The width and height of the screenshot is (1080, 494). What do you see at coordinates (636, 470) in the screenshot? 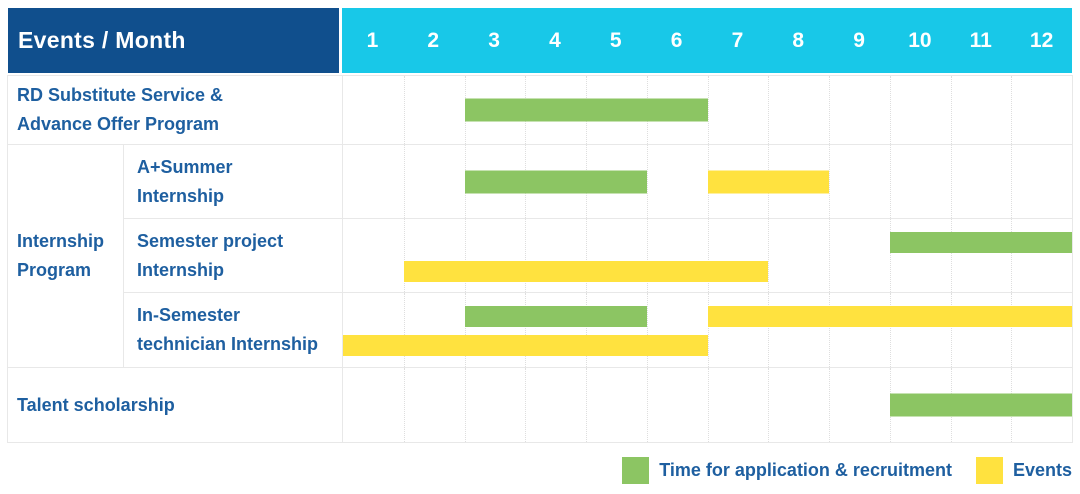
I see `legend-swatch-green` at bounding box center [636, 470].